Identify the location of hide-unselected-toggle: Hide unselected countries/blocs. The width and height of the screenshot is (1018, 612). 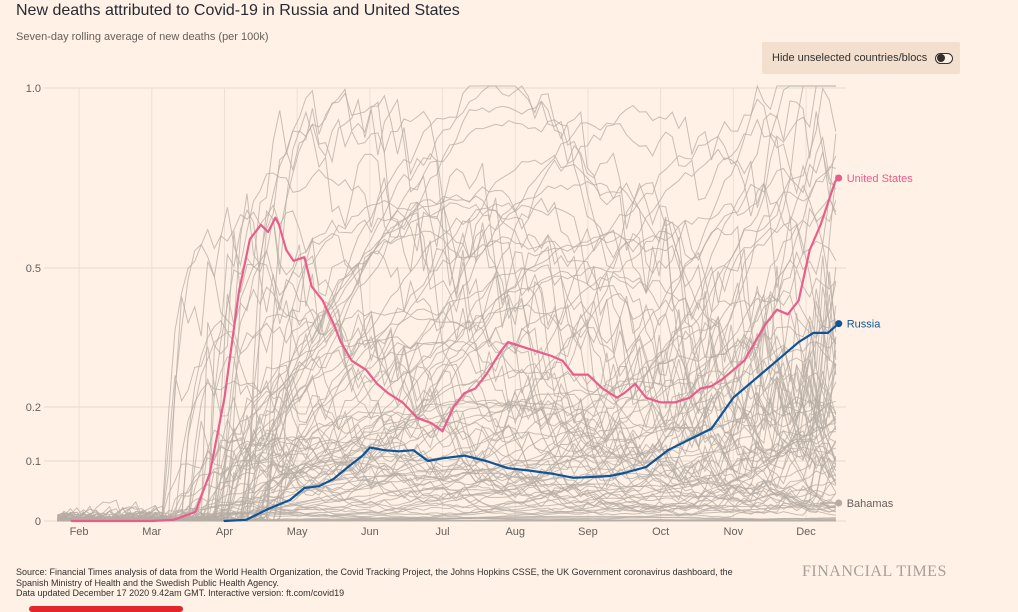
(861, 58).